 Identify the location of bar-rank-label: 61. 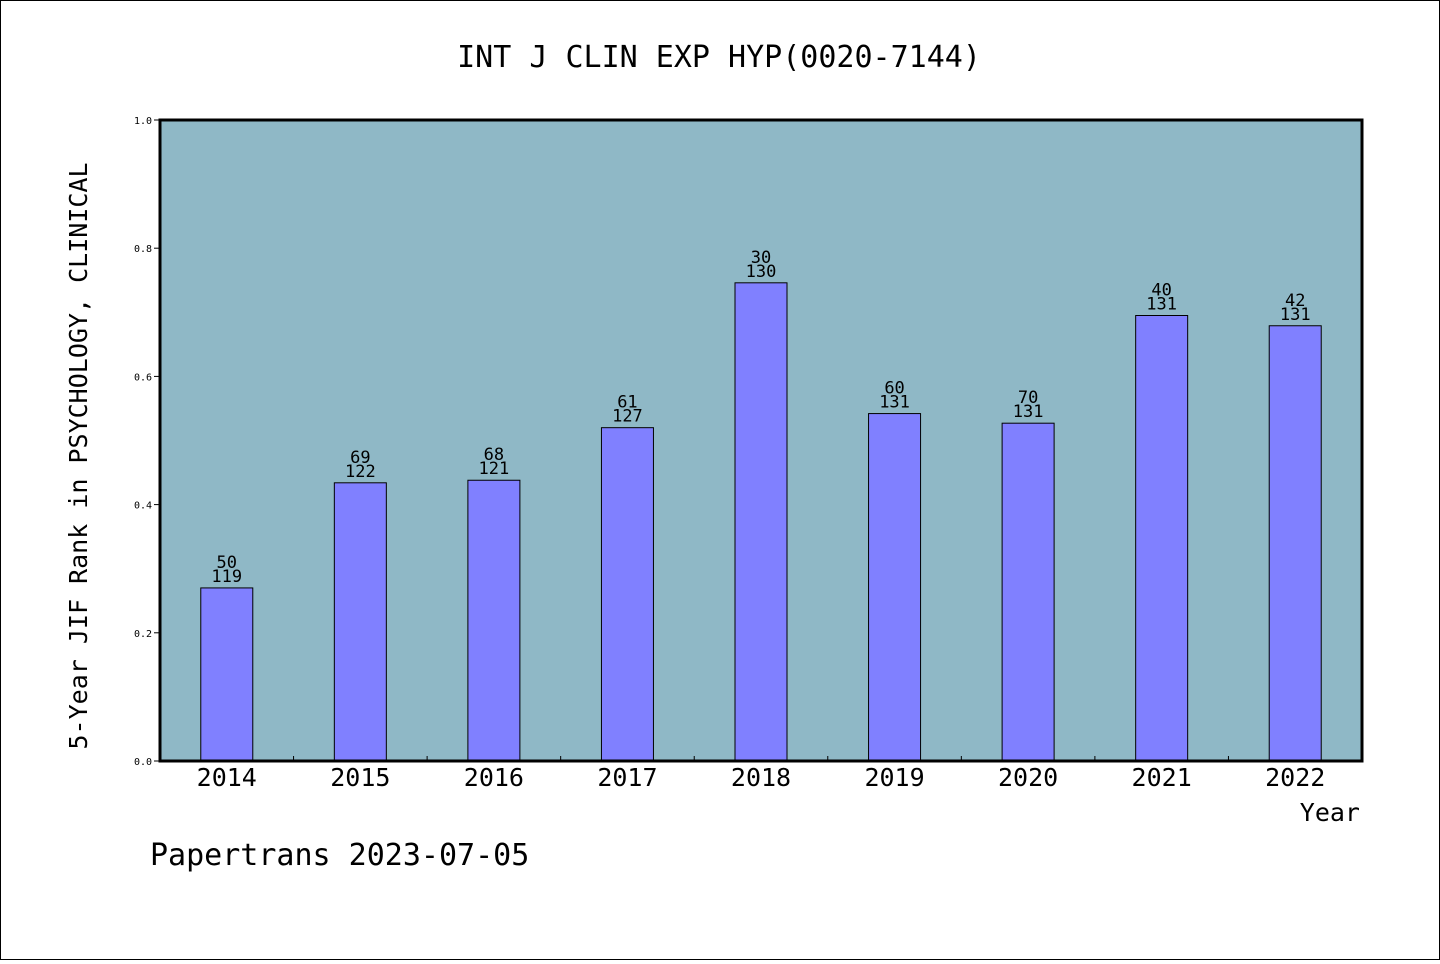
(627, 403).